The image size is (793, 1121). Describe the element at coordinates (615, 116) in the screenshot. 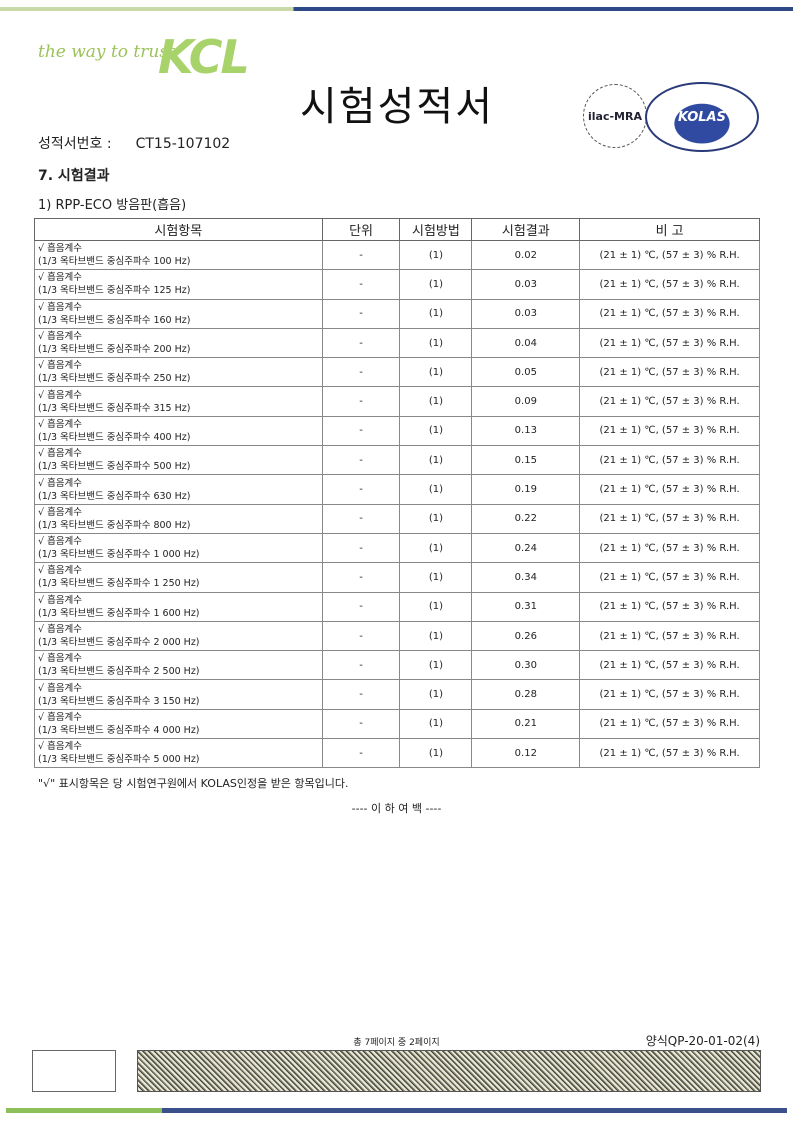

I see `ilac-mra-logo: ilac-MRA` at that location.